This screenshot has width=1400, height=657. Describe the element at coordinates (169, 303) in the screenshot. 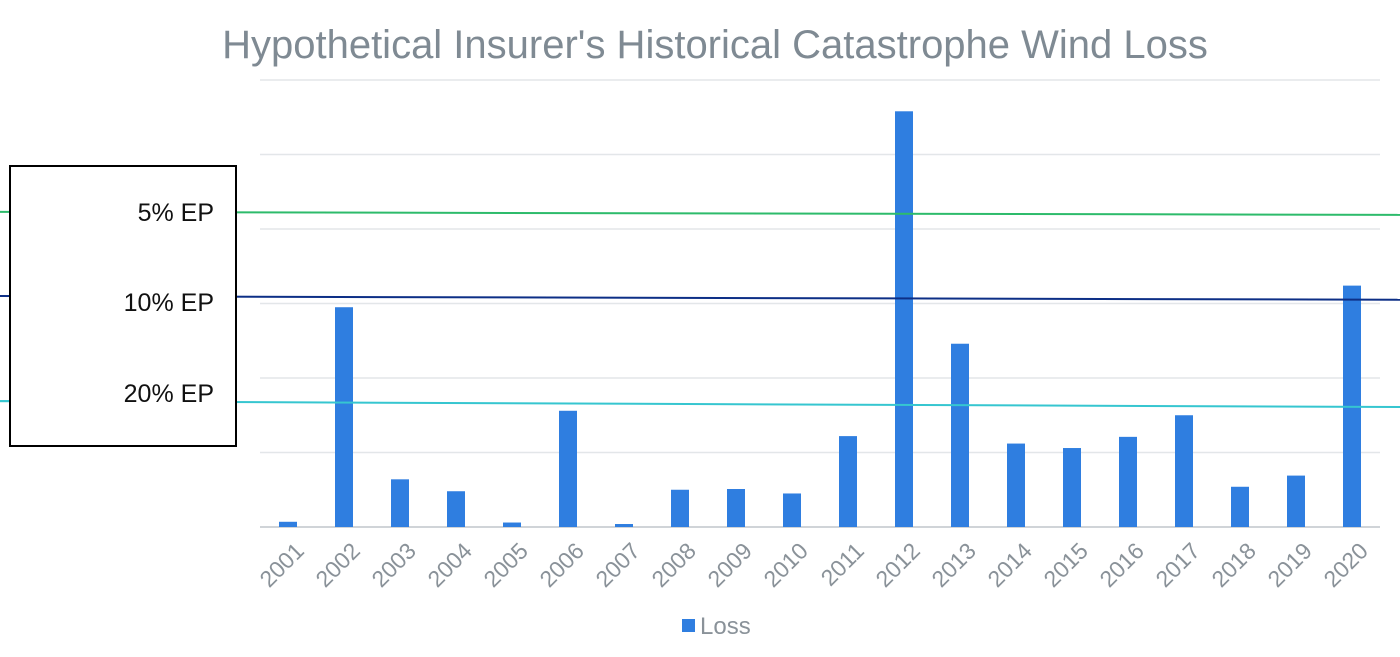

I see `ep-label: 10% EP` at that location.